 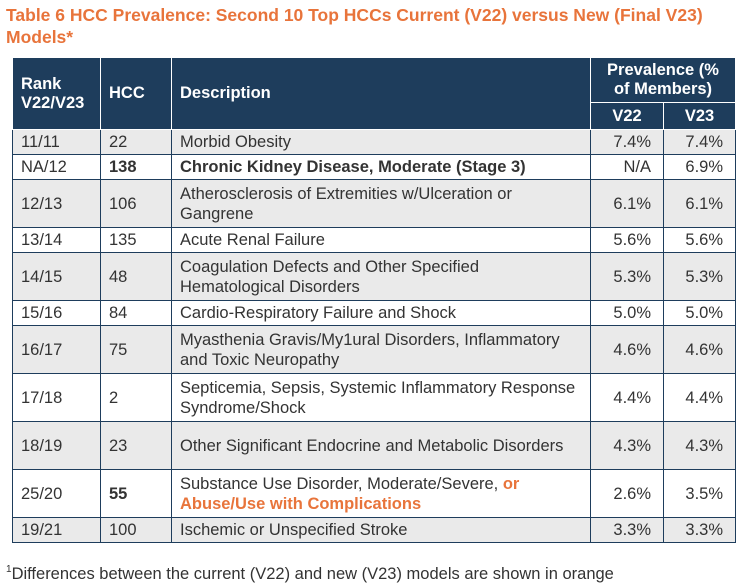 I want to click on cell-v23: 4.3%, so click(x=699, y=445).